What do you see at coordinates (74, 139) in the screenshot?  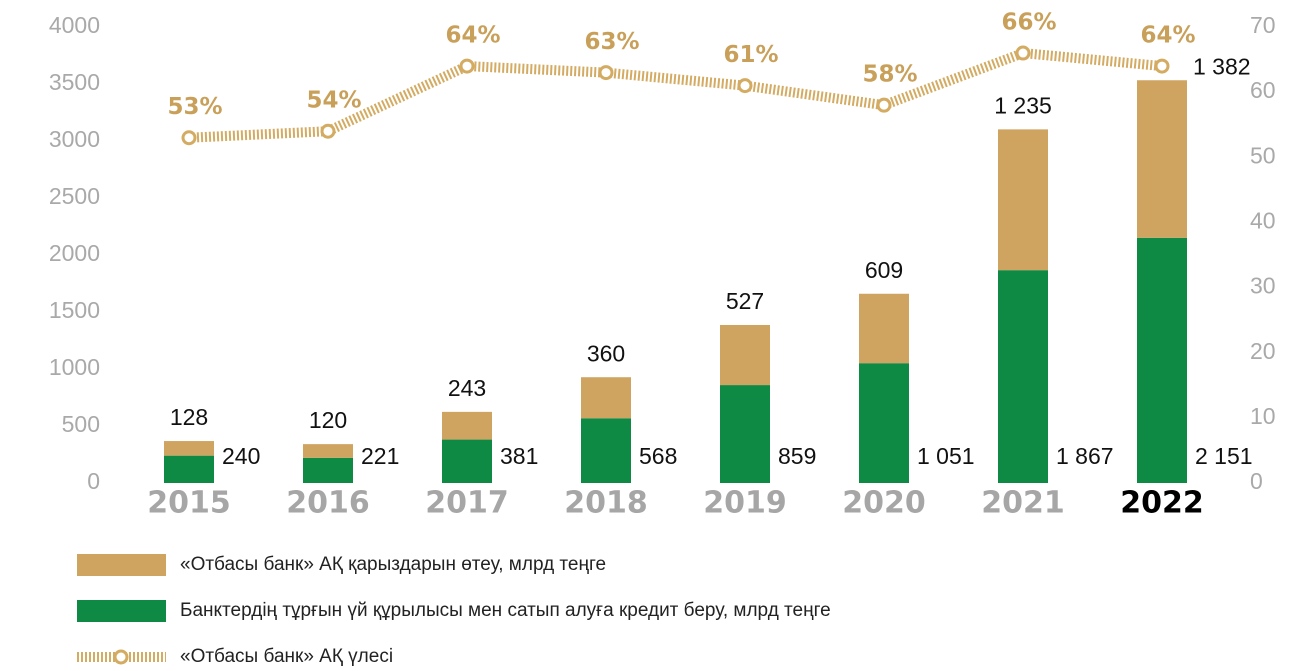 I see `y-tick-label: 3000` at bounding box center [74, 139].